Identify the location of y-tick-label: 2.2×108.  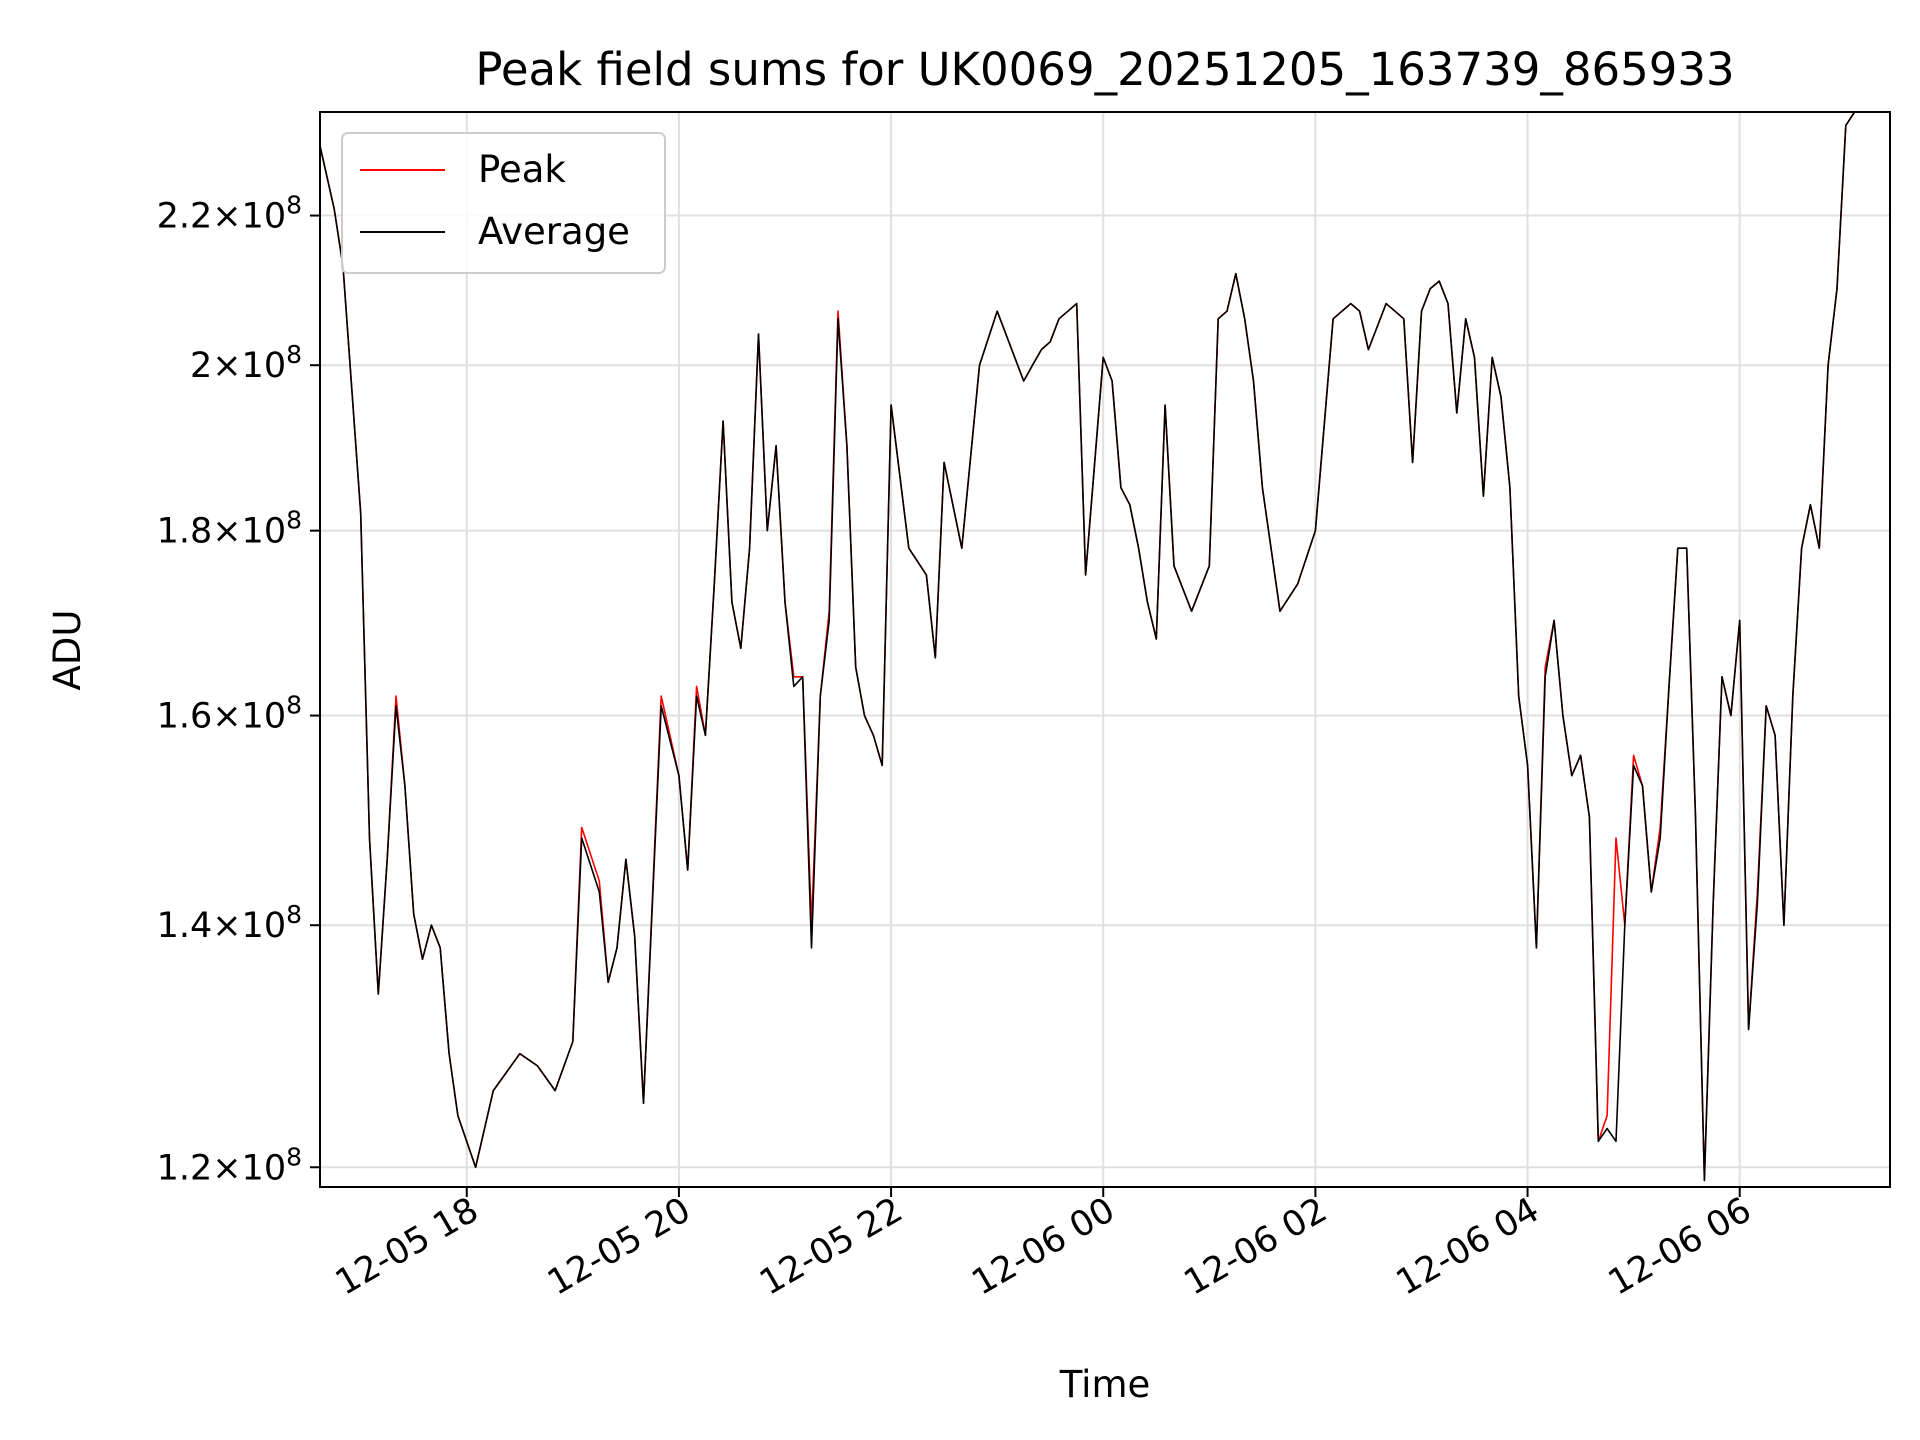
(229, 214).